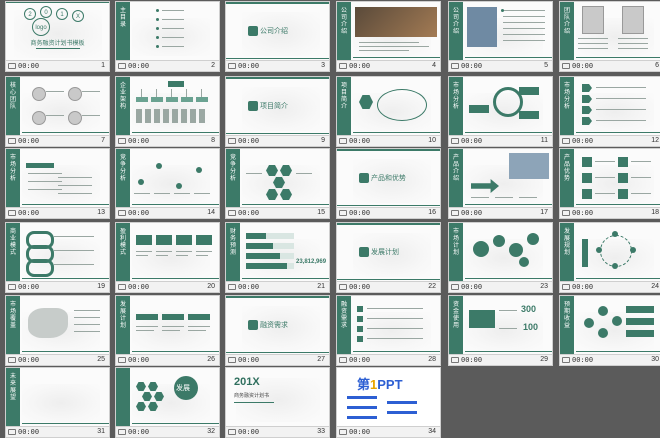 Image resolution: width=660 pixels, height=438 pixels. I want to click on slide-thumbnail-20: 盈利模式 00:00 20, so click(167, 257).